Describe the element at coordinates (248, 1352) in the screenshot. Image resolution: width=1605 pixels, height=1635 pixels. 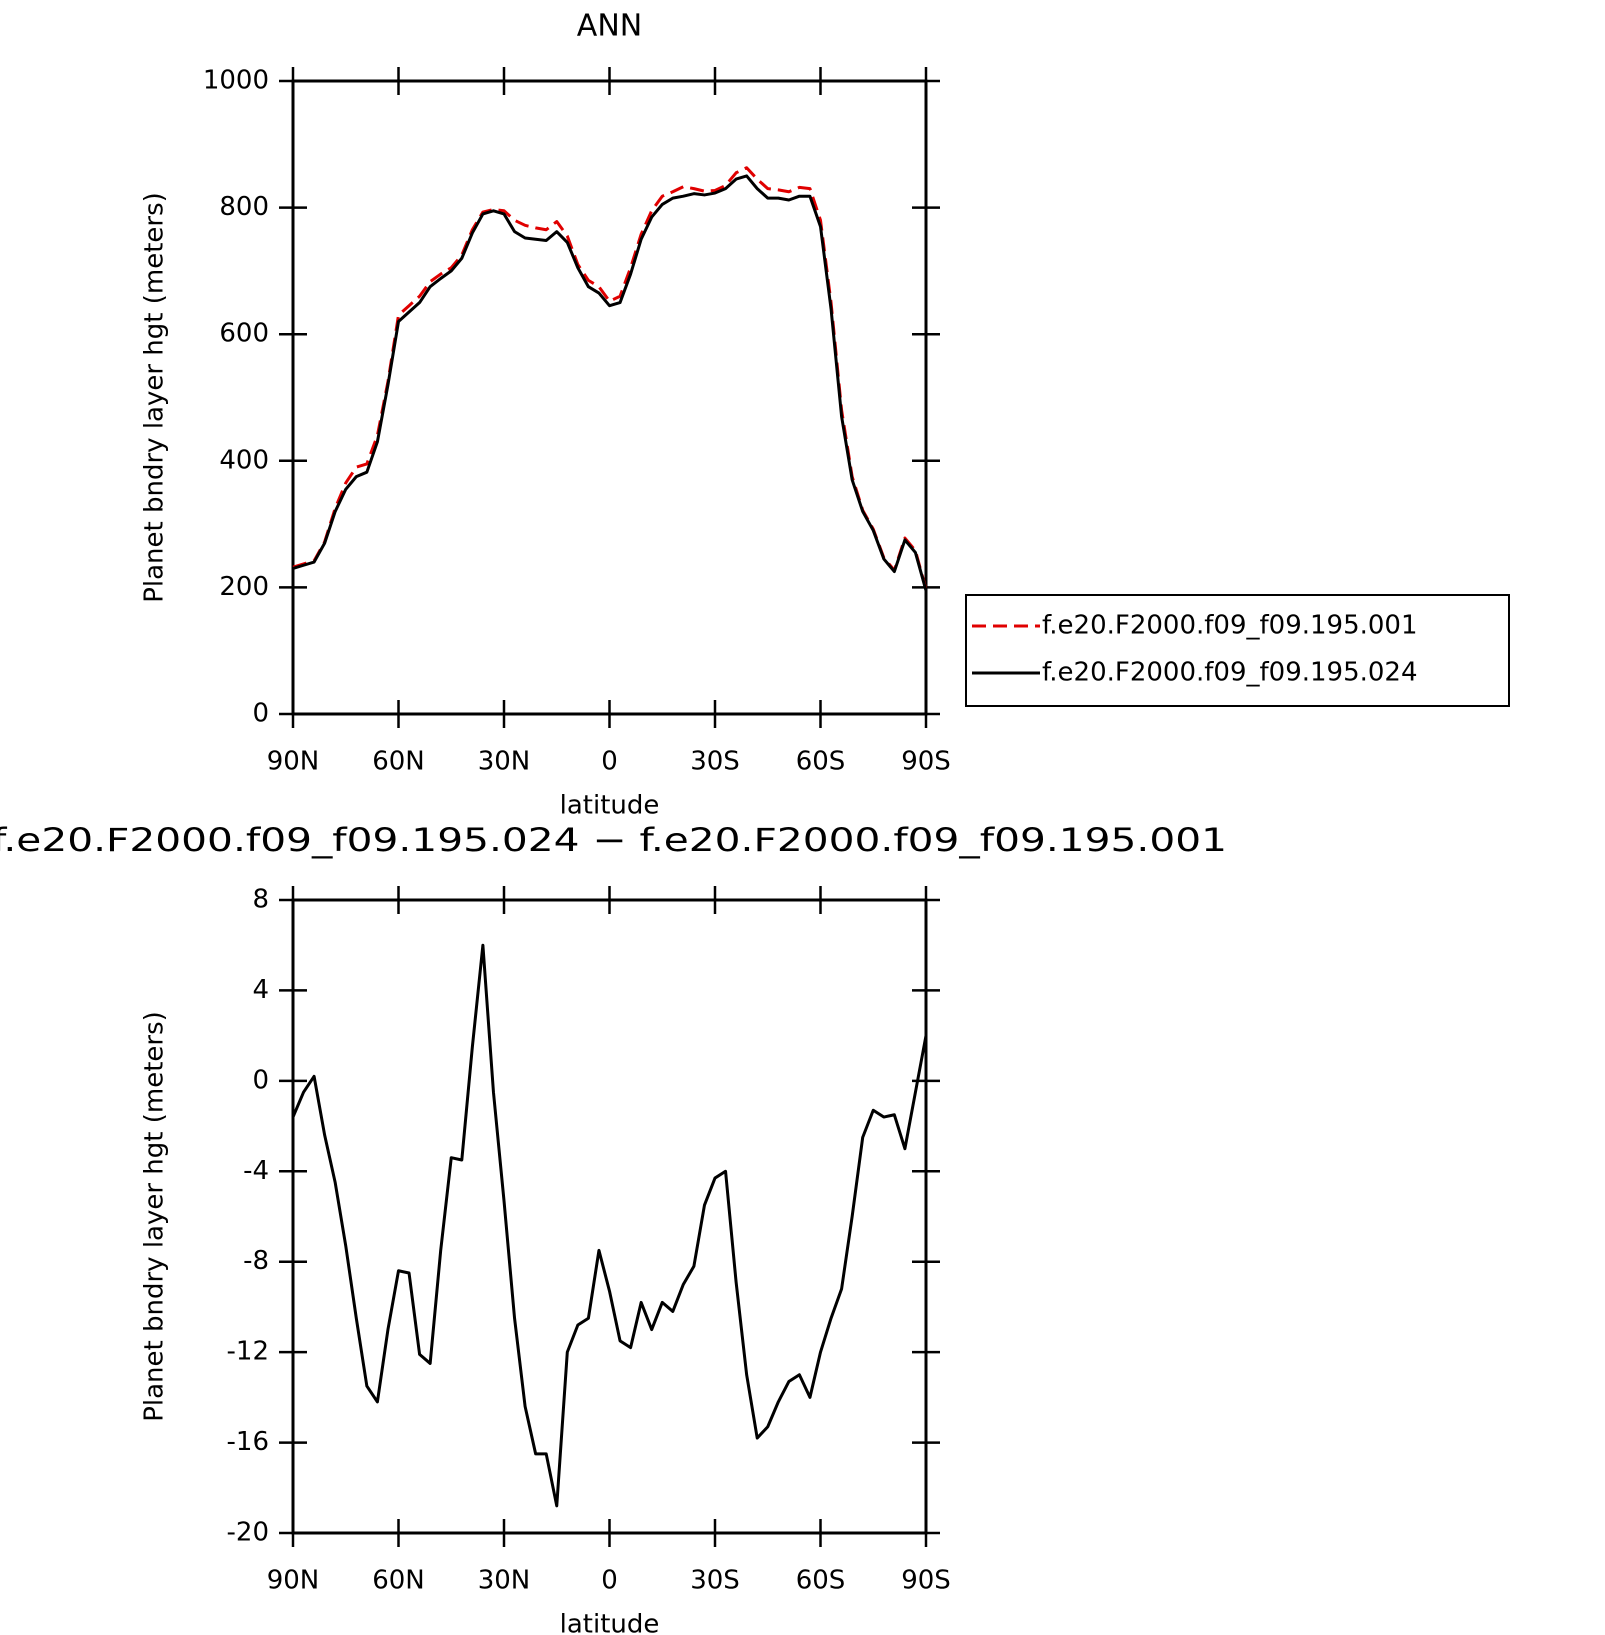
I see `y-tick-label: -12` at that location.